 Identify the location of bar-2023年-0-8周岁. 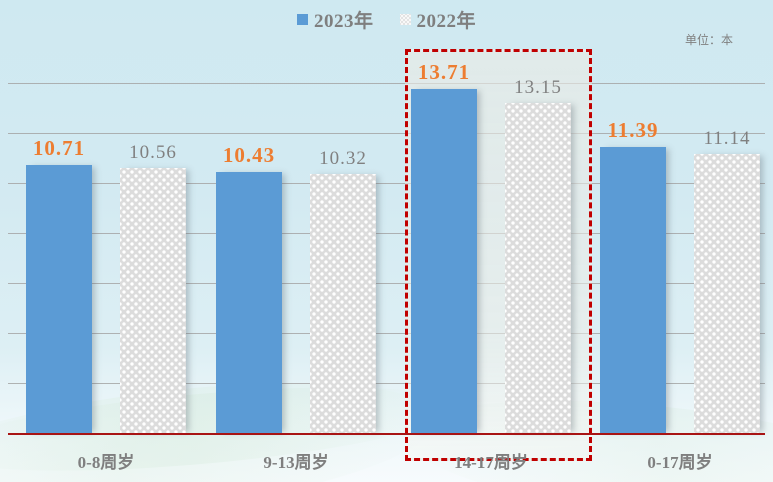
(59, 299).